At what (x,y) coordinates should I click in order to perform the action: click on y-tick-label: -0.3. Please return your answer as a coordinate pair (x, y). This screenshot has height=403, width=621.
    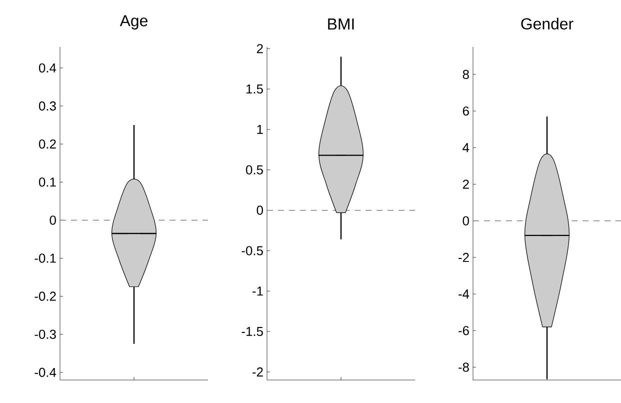
    Looking at the image, I should click on (45, 334).